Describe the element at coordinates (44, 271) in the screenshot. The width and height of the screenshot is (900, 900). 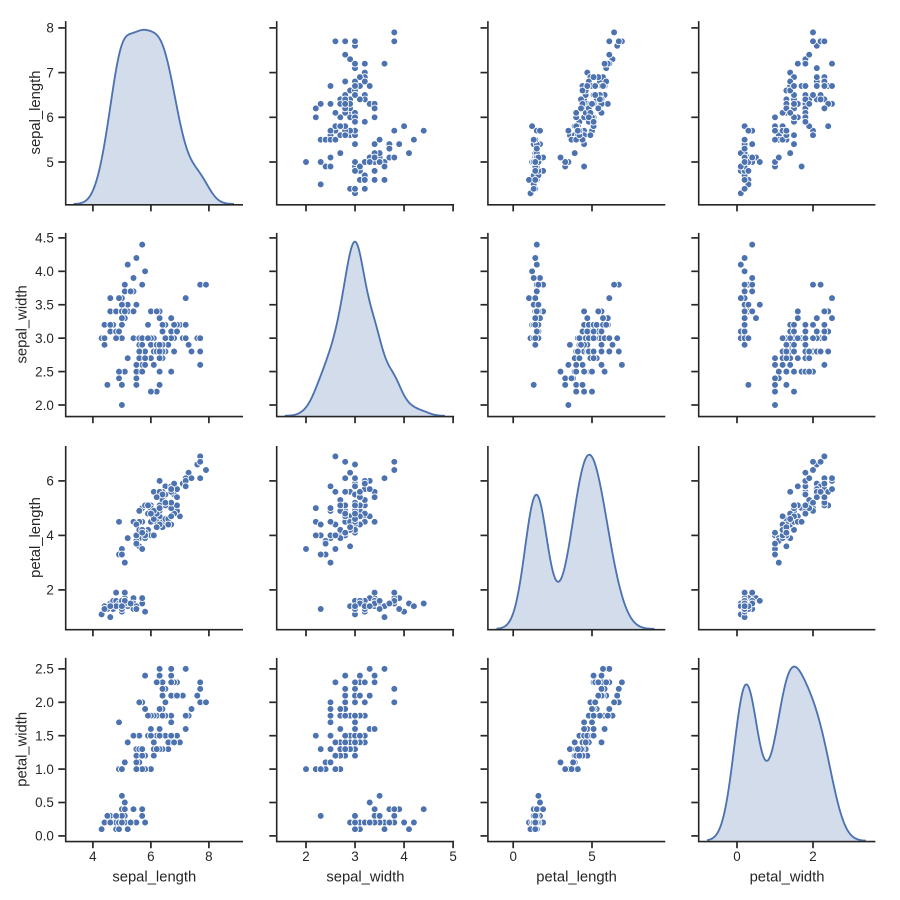
I see `svg-text: 4.0` at that location.